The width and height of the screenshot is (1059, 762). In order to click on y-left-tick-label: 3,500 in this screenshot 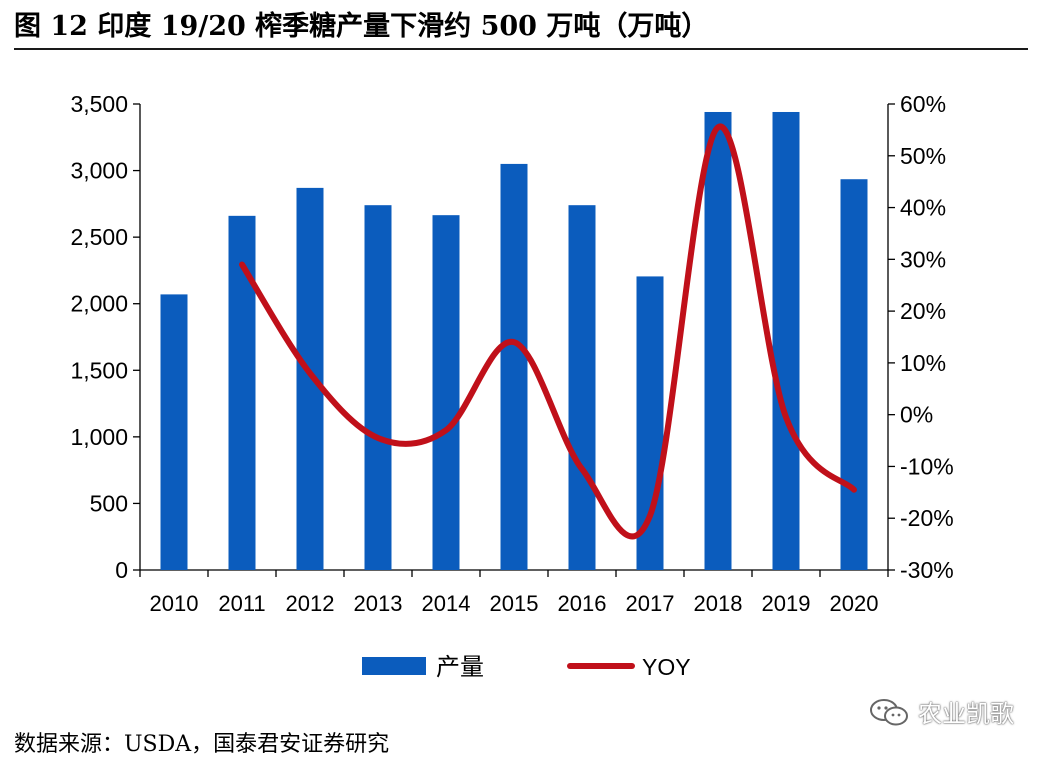, I will do `click(99, 104)`.